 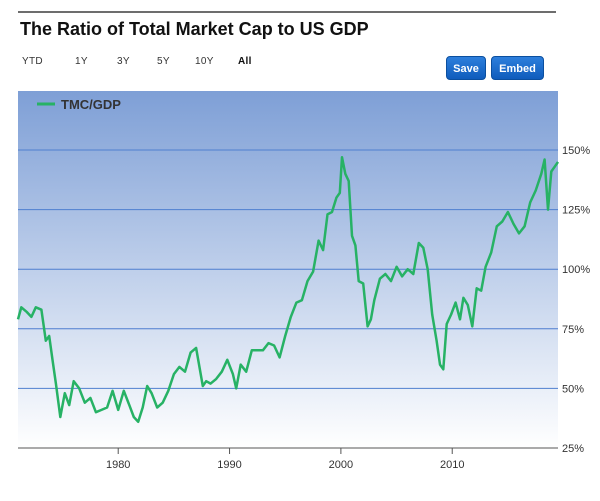 I want to click on y-axis: 25% 50% 75% 100% 125% 150%, so click(x=576, y=300).